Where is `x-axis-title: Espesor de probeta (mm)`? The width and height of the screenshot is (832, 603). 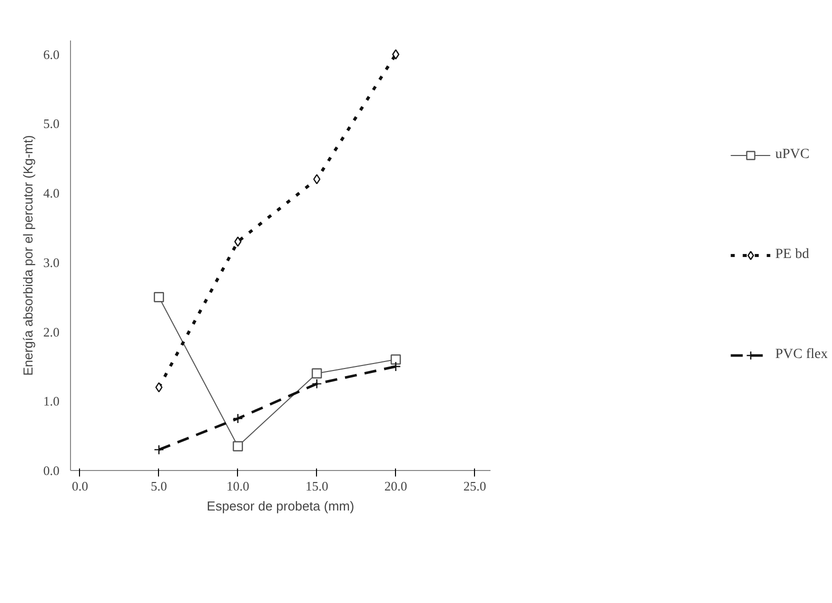
x-axis-title: Espesor de probeta (mm) is located at coordinates (280, 506).